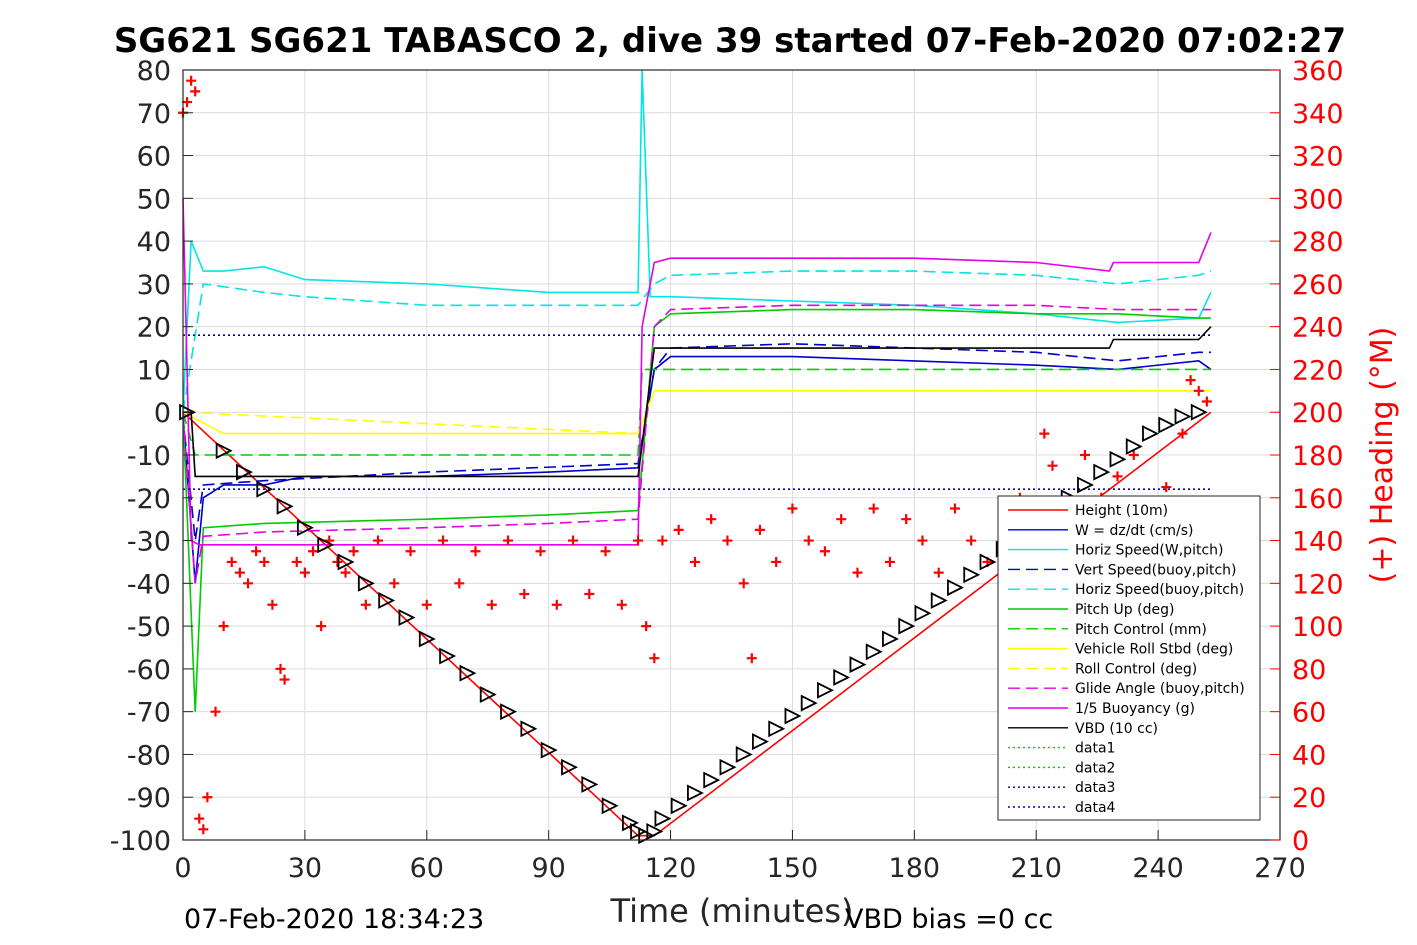  What do you see at coordinates (149, 499) in the screenshot?
I see `y-left-tick-label: -20` at bounding box center [149, 499].